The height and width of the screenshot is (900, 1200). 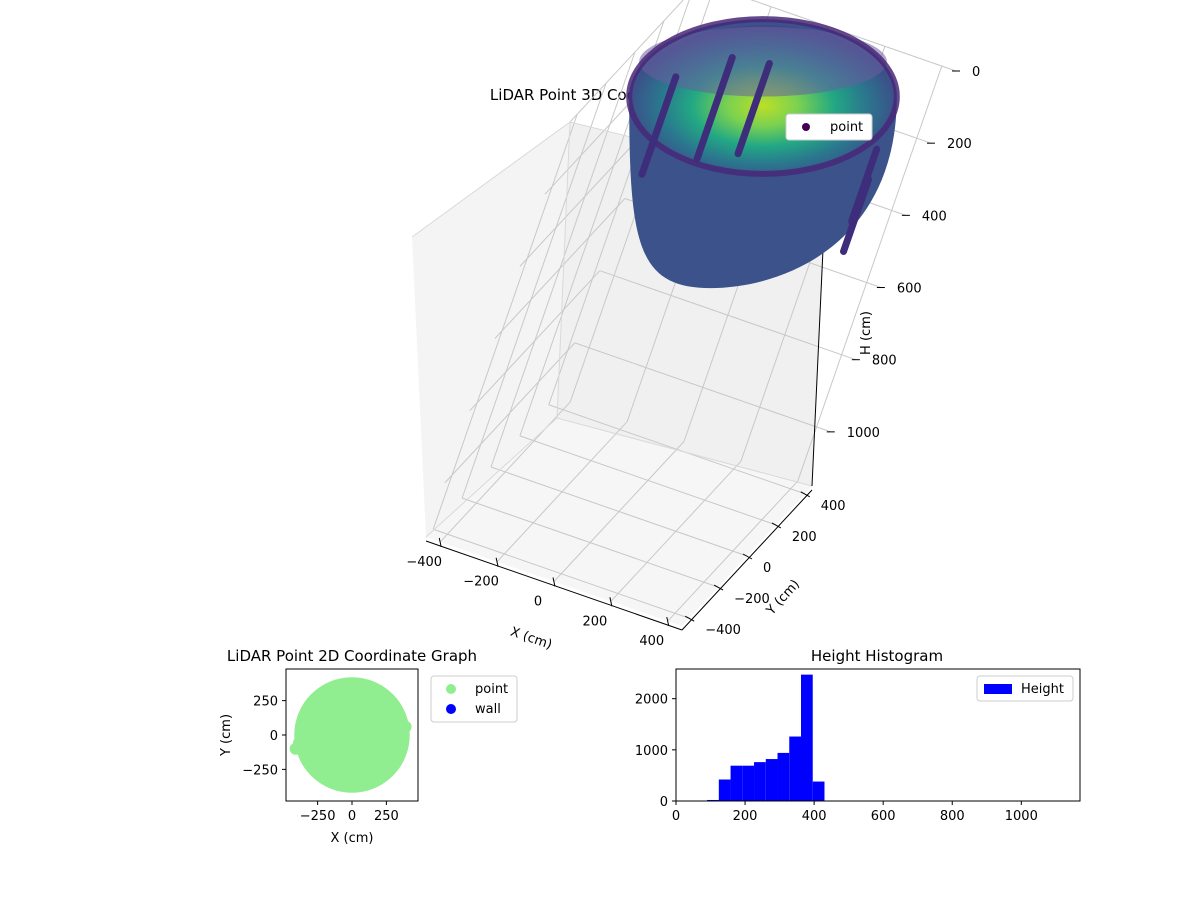 What do you see at coordinates (531, 639) in the screenshot?
I see `x-axis-label-3d: X (cm)` at bounding box center [531, 639].